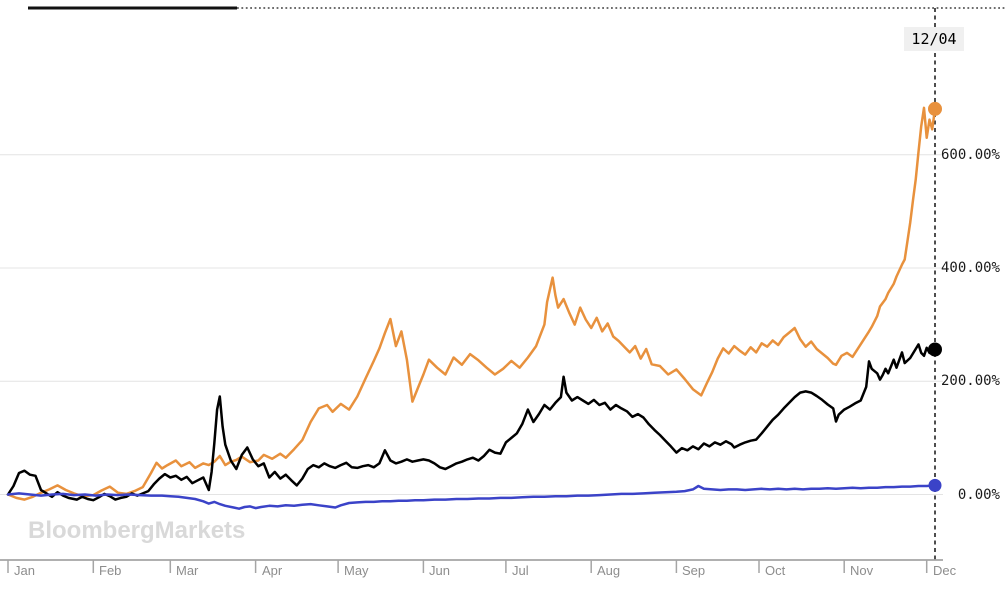 This screenshot has width=1007, height=591. Describe the element at coordinates (272, 570) in the screenshot. I see `x-axis-label-apr: Apr` at that location.